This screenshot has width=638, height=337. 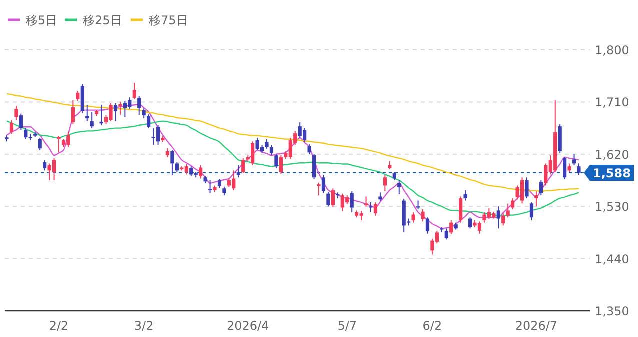 What do you see at coordinates (102, 21) in the screenshot?
I see `legend-label: 移25日` at bounding box center [102, 21].